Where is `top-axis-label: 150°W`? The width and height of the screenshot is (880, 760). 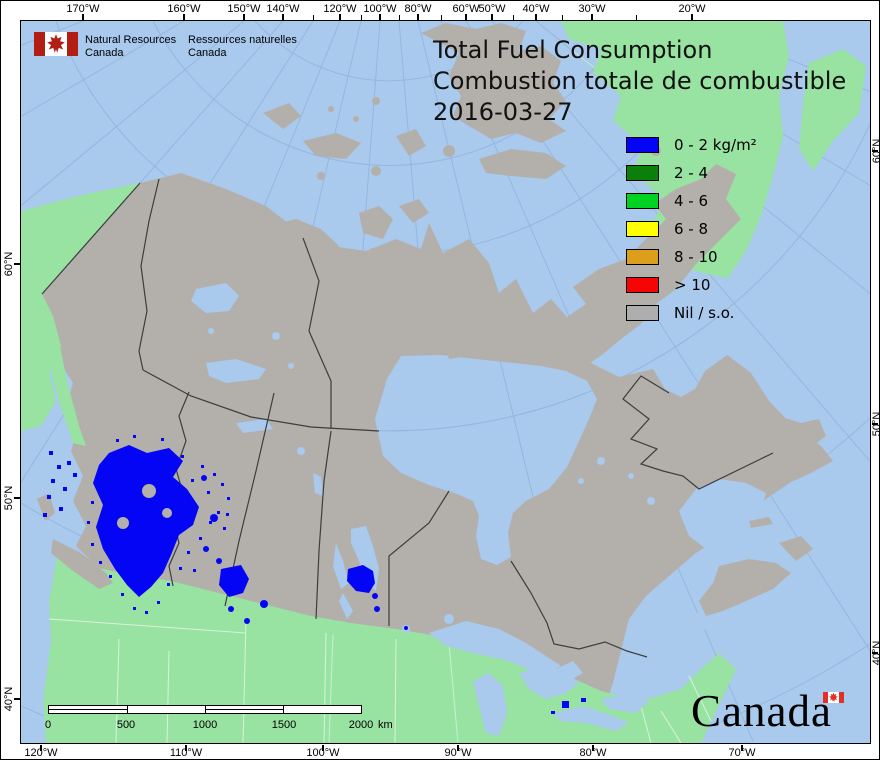 top-axis-label: 150°W is located at coordinates (244, 9).